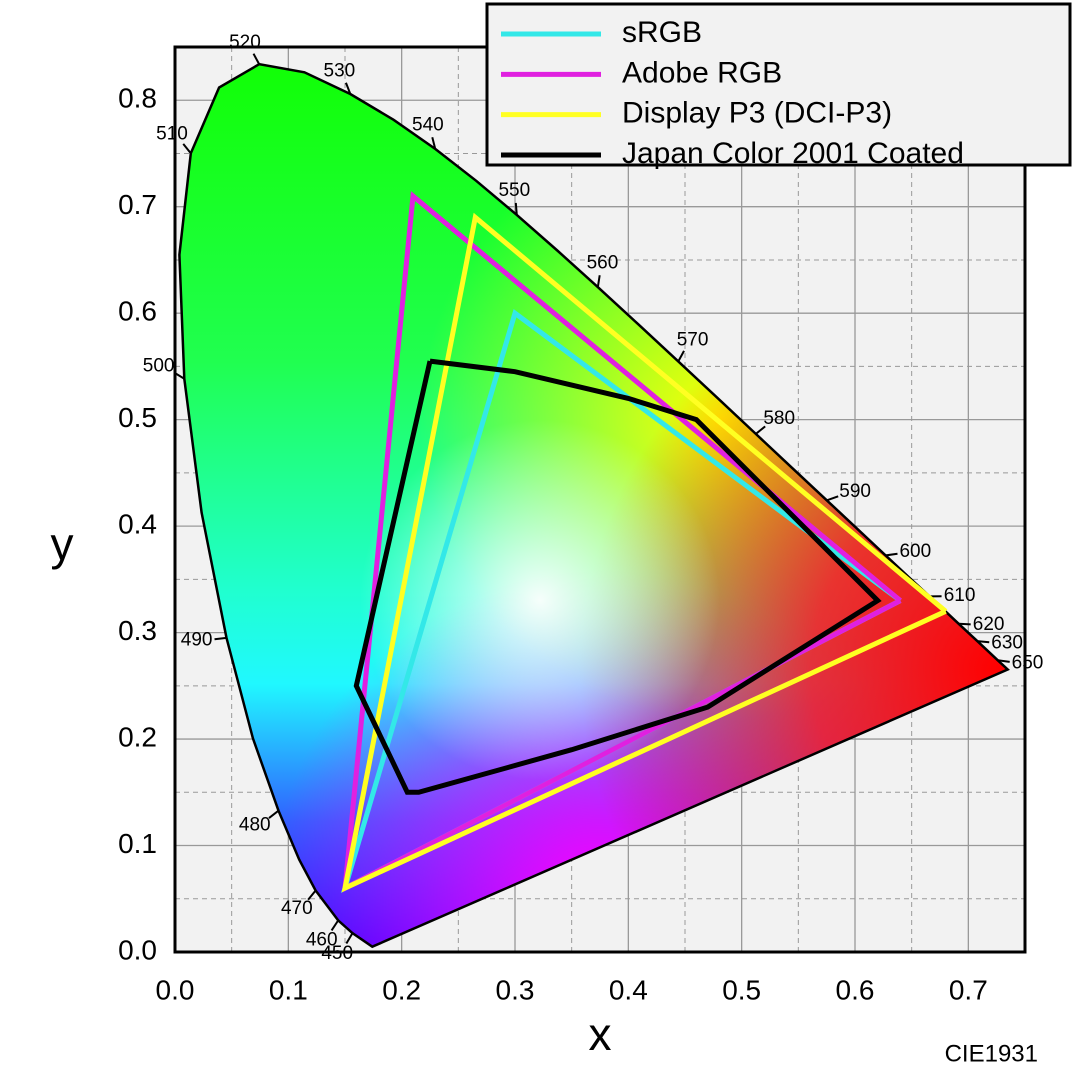  What do you see at coordinates (915, 551) in the screenshot?
I see `wavelength-label: 600` at bounding box center [915, 551].